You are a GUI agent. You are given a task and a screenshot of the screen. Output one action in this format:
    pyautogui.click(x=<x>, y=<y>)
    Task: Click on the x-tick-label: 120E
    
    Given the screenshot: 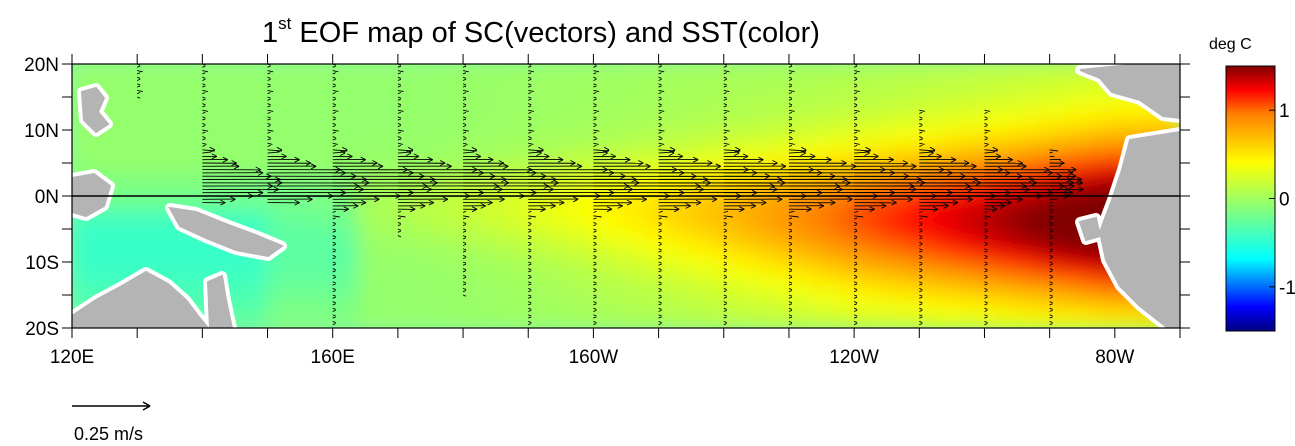 What is the action you would take?
    pyautogui.click(x=72, y=357)
    